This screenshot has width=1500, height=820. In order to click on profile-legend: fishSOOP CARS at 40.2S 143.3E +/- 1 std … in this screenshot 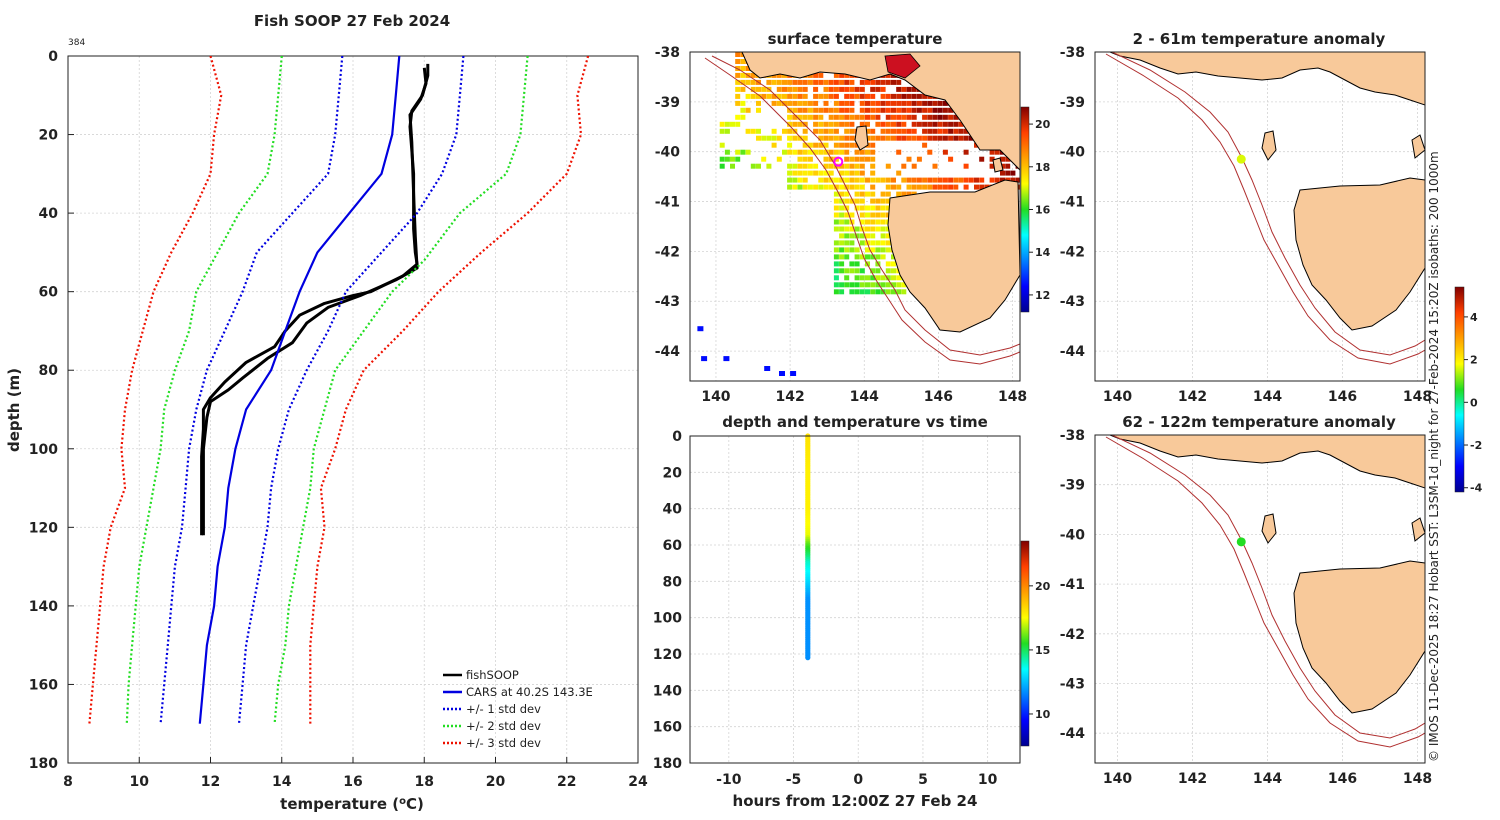, I will do `click(518, 709)`.